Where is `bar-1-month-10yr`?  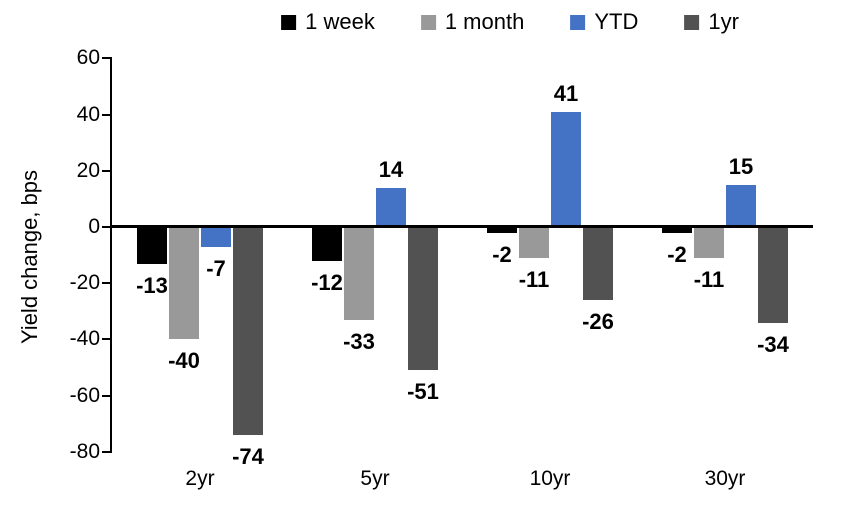
bar-1-month-10yr is located at coordinates (534, 242).